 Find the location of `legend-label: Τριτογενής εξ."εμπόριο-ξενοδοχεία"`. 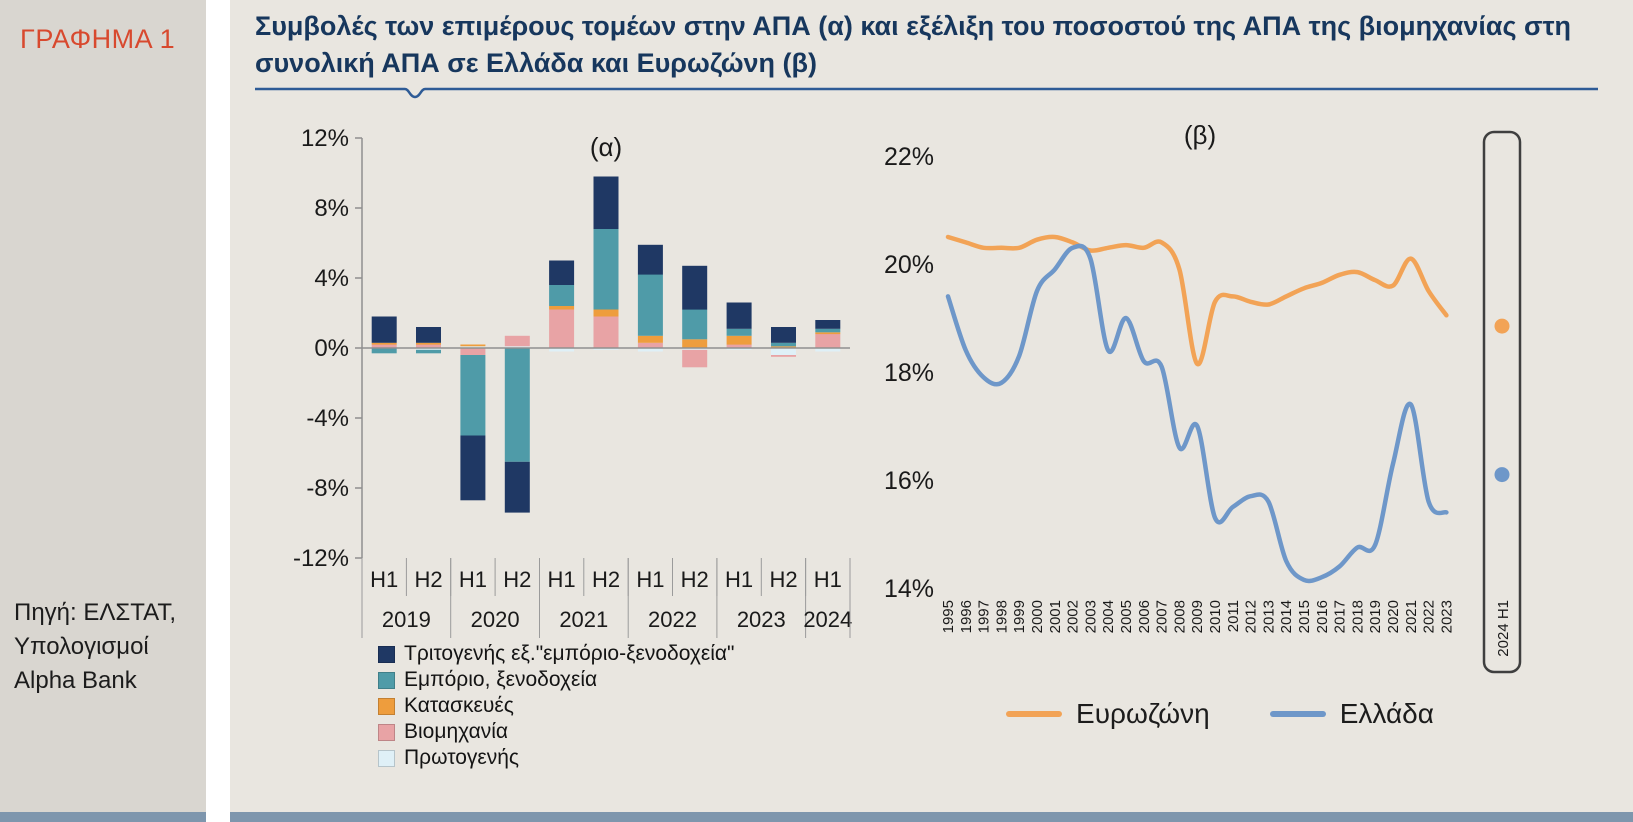

legend-label: Τριτογενής εξ."εμπόριο-ξενοδοχεία" is located at coordinates (569, 653).